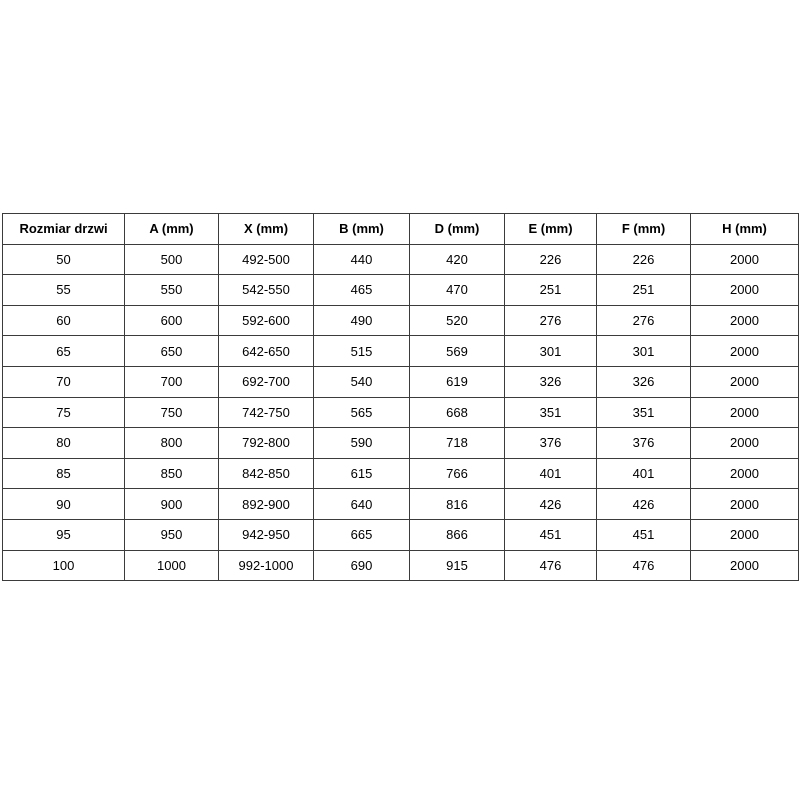 The width and height of the screenshot is (800, 800). Describe the element at coordinates (171, 381) in the screenshot. I see `table-cell: 700` at that location.